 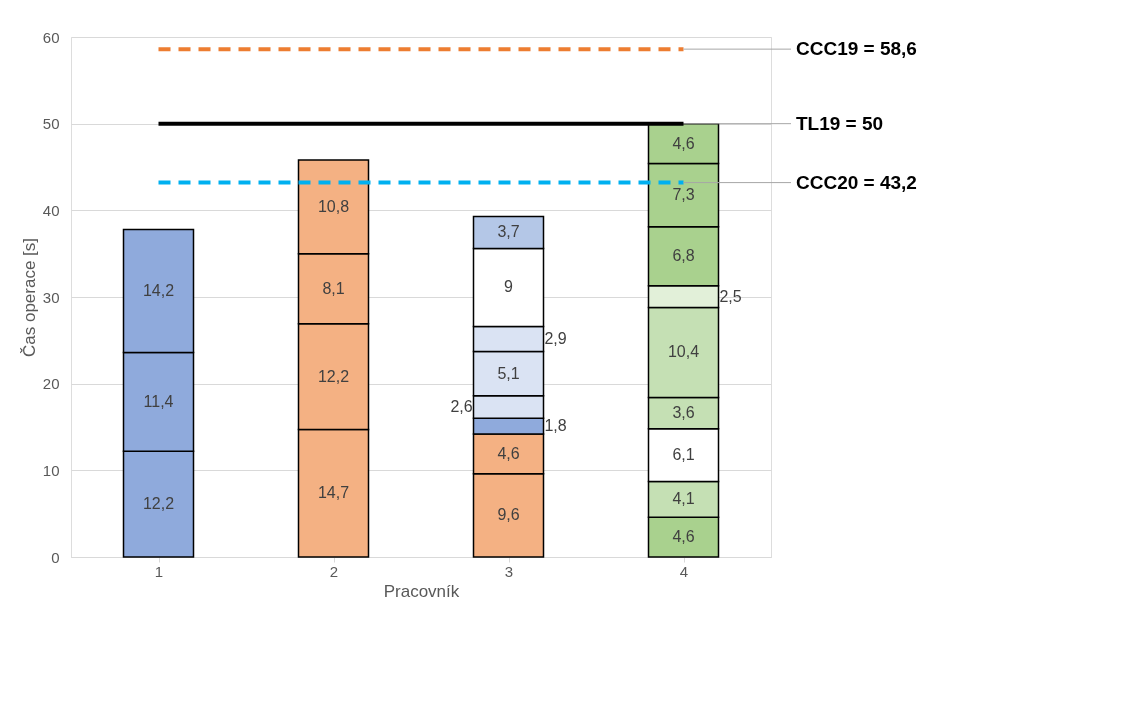 I want to click on x-tick-label: 2, so click(x=334, y=571).